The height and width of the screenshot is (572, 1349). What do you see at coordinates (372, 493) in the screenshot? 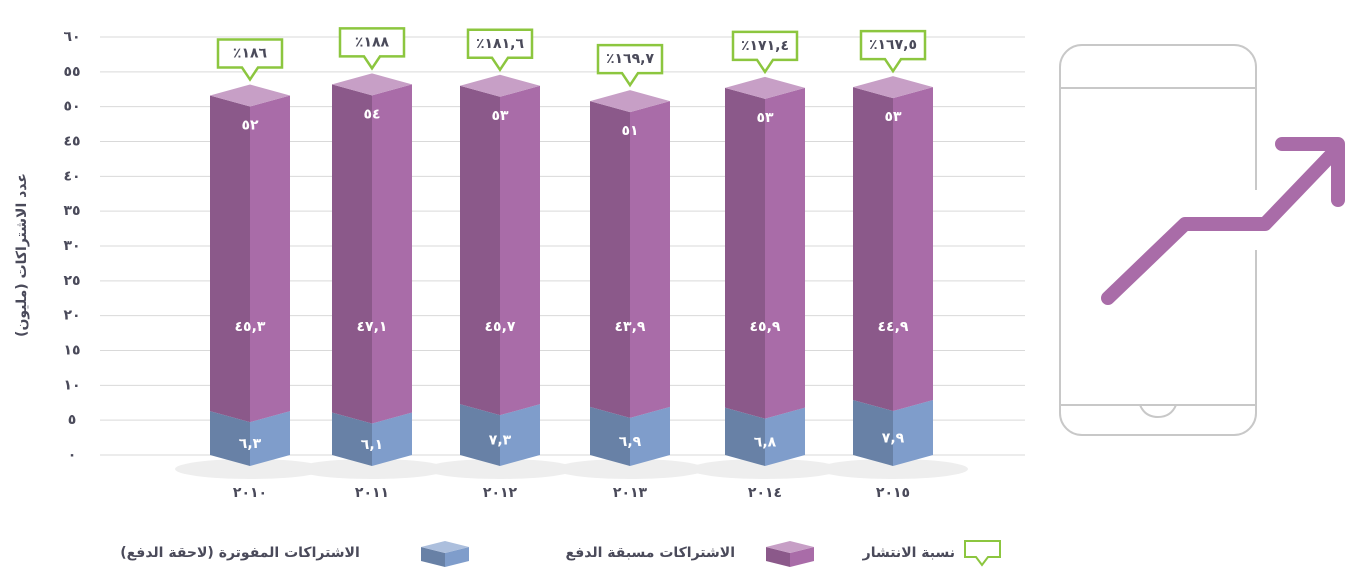
I see `x-tick-label: ٢٠١١` at bounding box center [372, 493].